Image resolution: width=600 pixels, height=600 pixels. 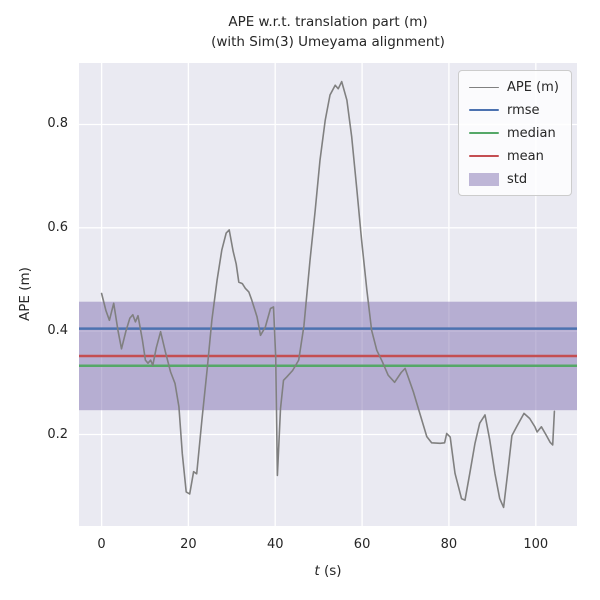 I want to click on x-tick-label: 0, so click(x=101, y=544).